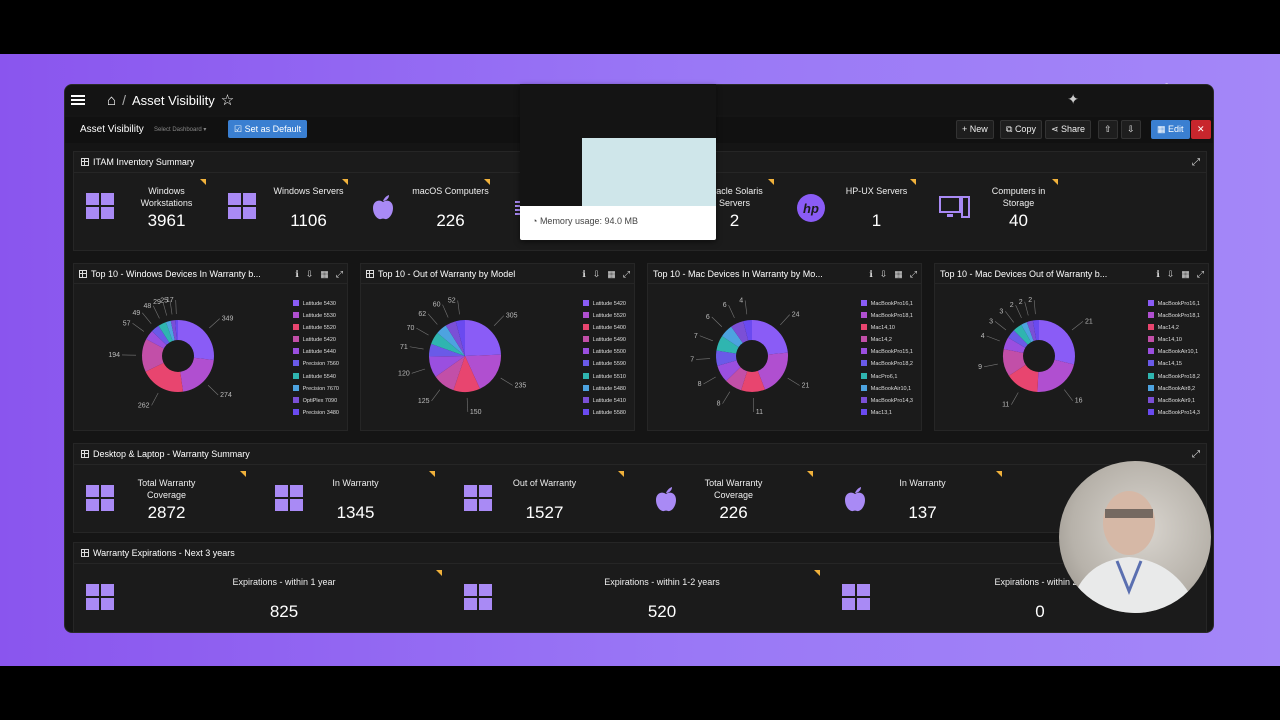 The image size is (1280, 720). Describe the element at coordinates (1073, 99) in the screenshot. I see `sparkle-icon: ✦` at that location.